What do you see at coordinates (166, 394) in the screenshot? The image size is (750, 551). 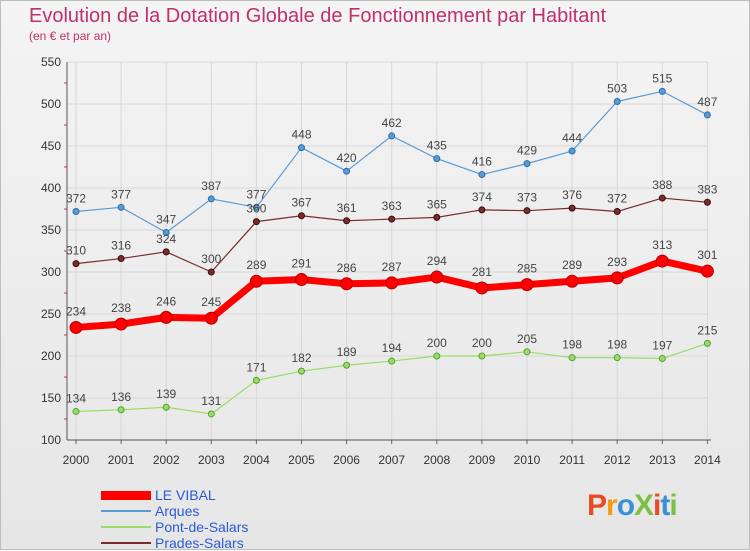 I see `data-label: 139` at bounding box center [166, 394].